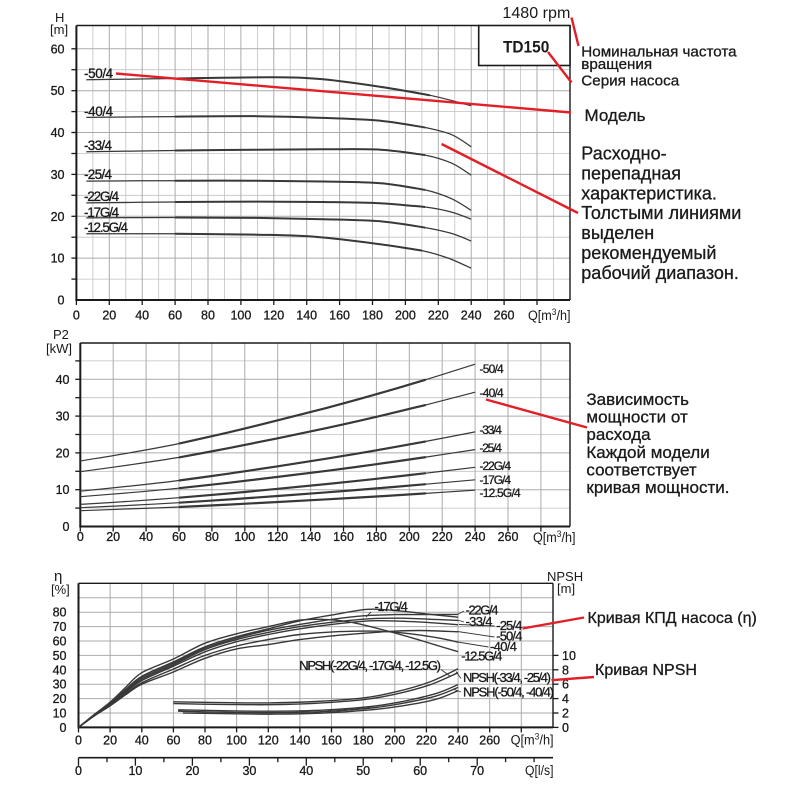 Image resolution: width=800 pixels, height=800 pixels. I want to click on svg-text: Номинальная частота, so click(659, 52).